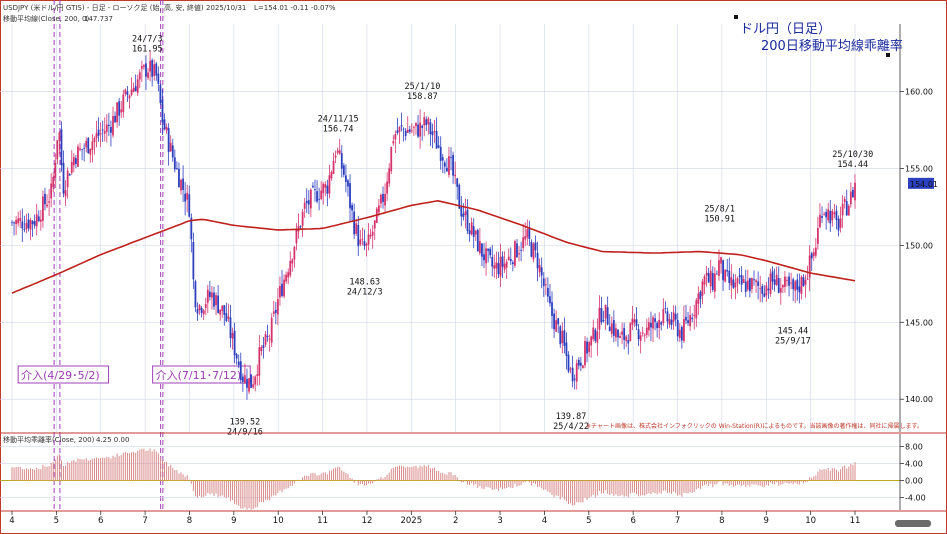  Describe the element at coordinates (832, 46) in the screenshot. I see `chart-title-line-2: 200日移動平均線乖離率` at that location.